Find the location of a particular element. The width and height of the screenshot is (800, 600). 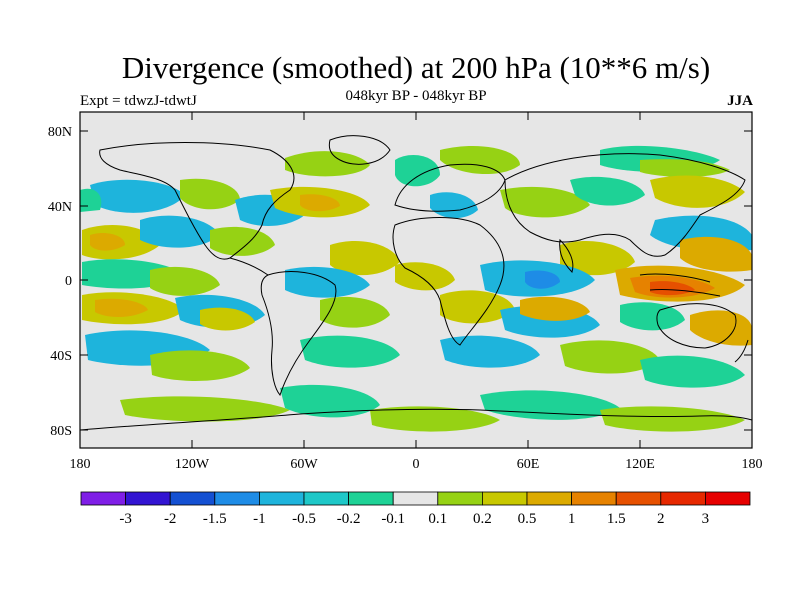

coast-africa is located at coordinates (448, 281).